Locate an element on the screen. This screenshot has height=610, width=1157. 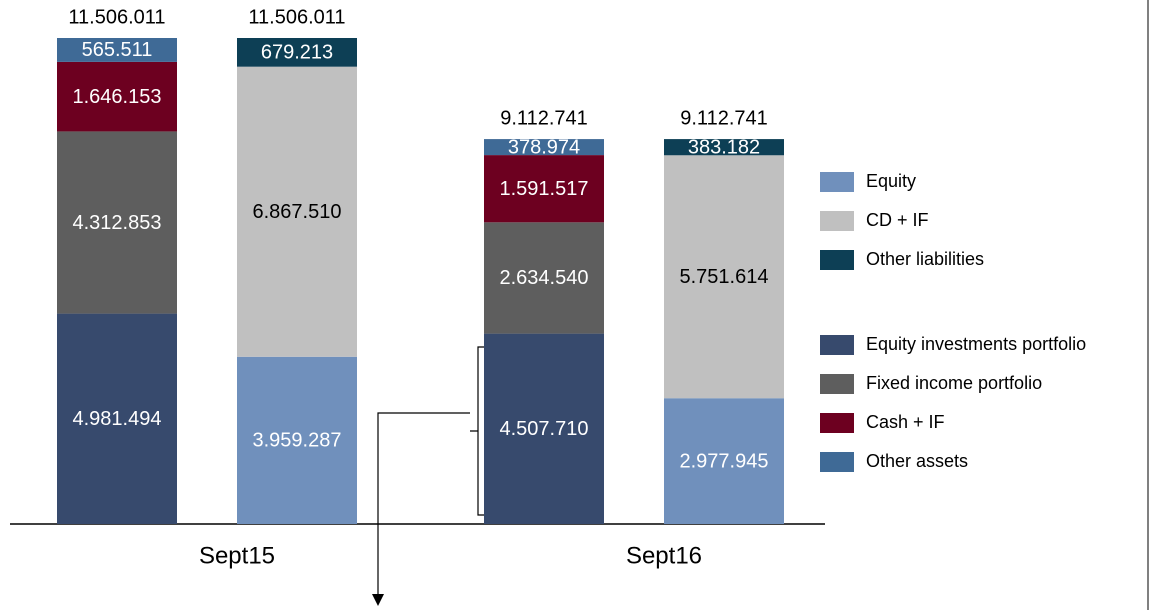
legend-label: Other assets is located at coordinates (917, 461).